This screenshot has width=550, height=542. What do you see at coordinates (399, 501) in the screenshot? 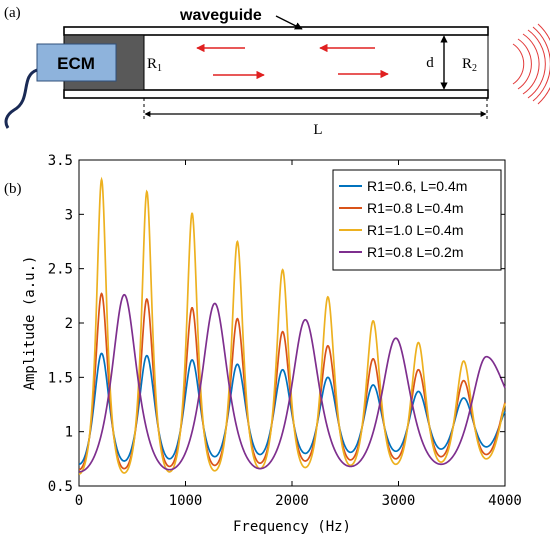
I see `x-tick-label: 3000` at bounding box center [399, 501].